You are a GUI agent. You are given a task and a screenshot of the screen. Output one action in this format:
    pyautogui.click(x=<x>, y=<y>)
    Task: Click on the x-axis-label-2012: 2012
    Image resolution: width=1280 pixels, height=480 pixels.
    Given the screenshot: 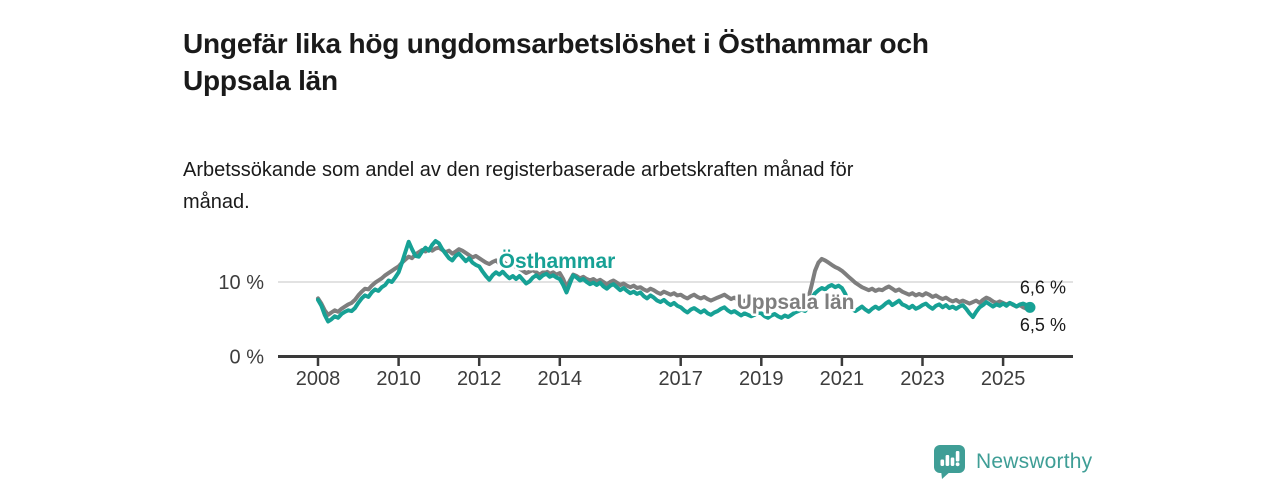 What is the action you would take?
    pyautogui.click(x=479, y=379)
    